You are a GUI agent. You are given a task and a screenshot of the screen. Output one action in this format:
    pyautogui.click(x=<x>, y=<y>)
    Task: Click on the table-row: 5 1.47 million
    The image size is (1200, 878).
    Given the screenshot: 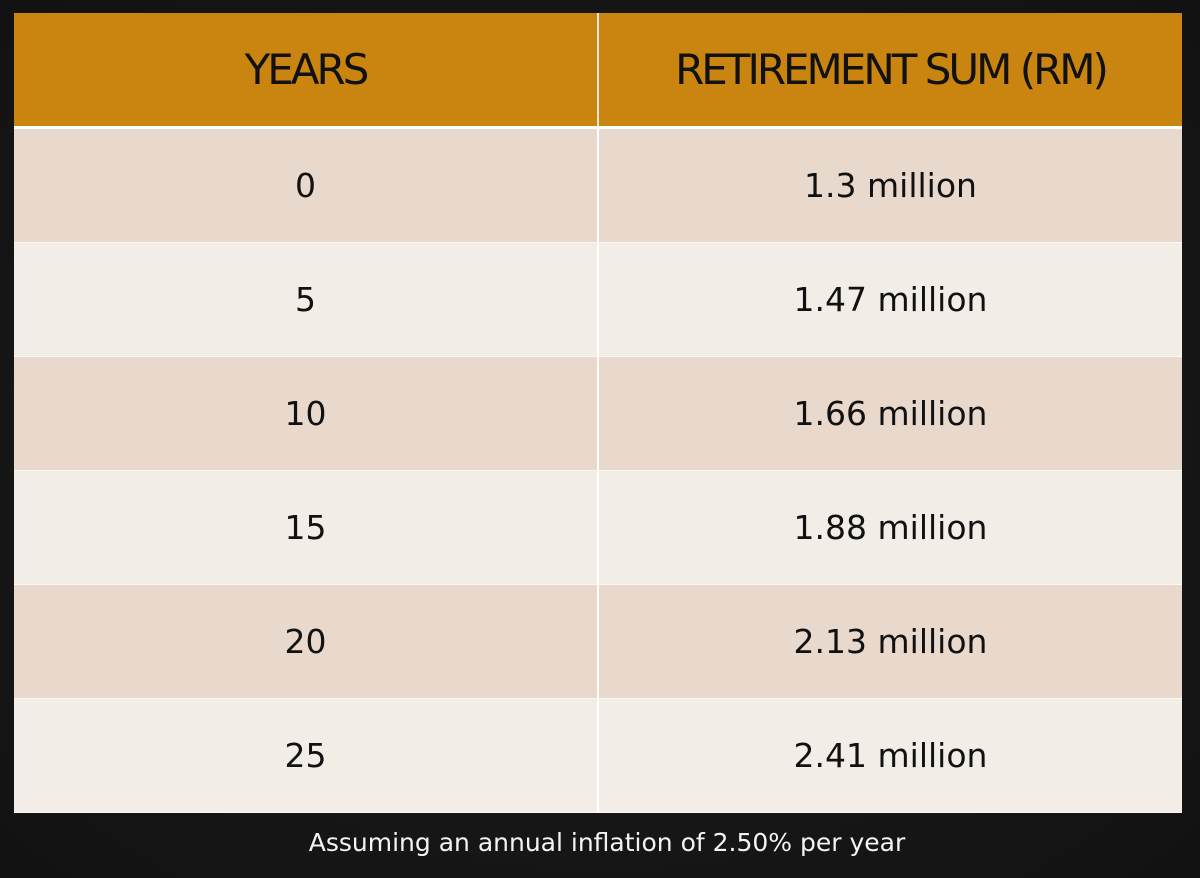 What is the action you would take?
    pyautogui.click(x=598, y=299)
    